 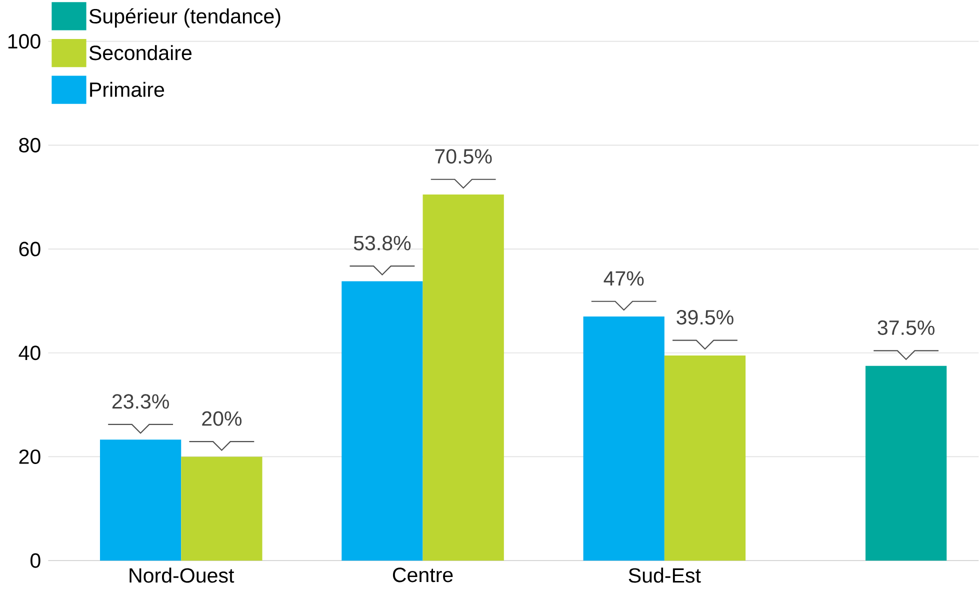 What do you see at coordinates (463, 156) in the screenshot?
I see `data-label: 70.5%` at bounding box center [463, 156].